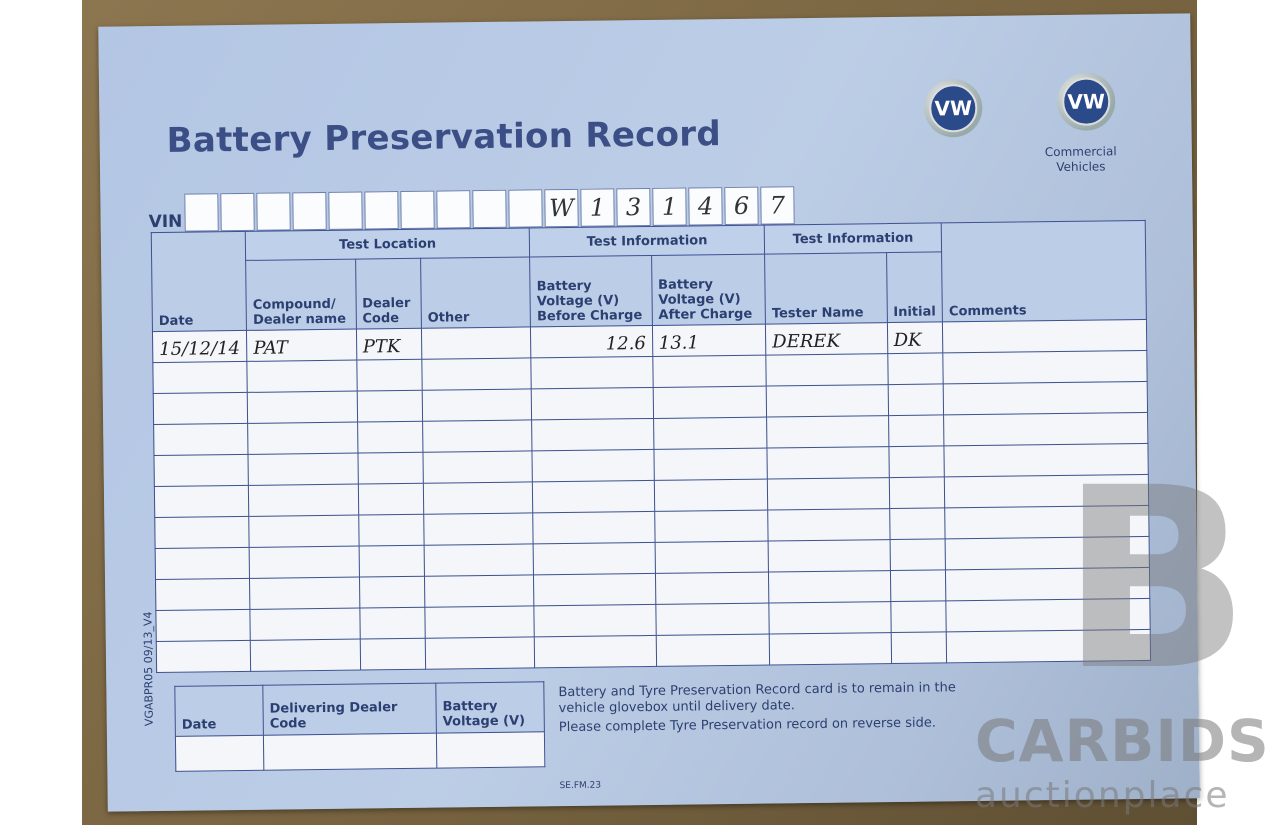 The image size is (1280, 825). I want to click on vin-char-box: 7, so click(777, 205).